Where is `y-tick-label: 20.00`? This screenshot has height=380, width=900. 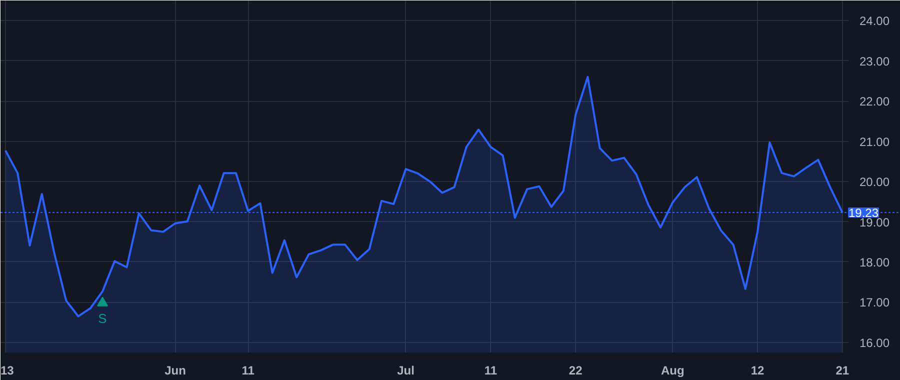 y-tick-label: 20.00 is located at coordinates (875, 182).